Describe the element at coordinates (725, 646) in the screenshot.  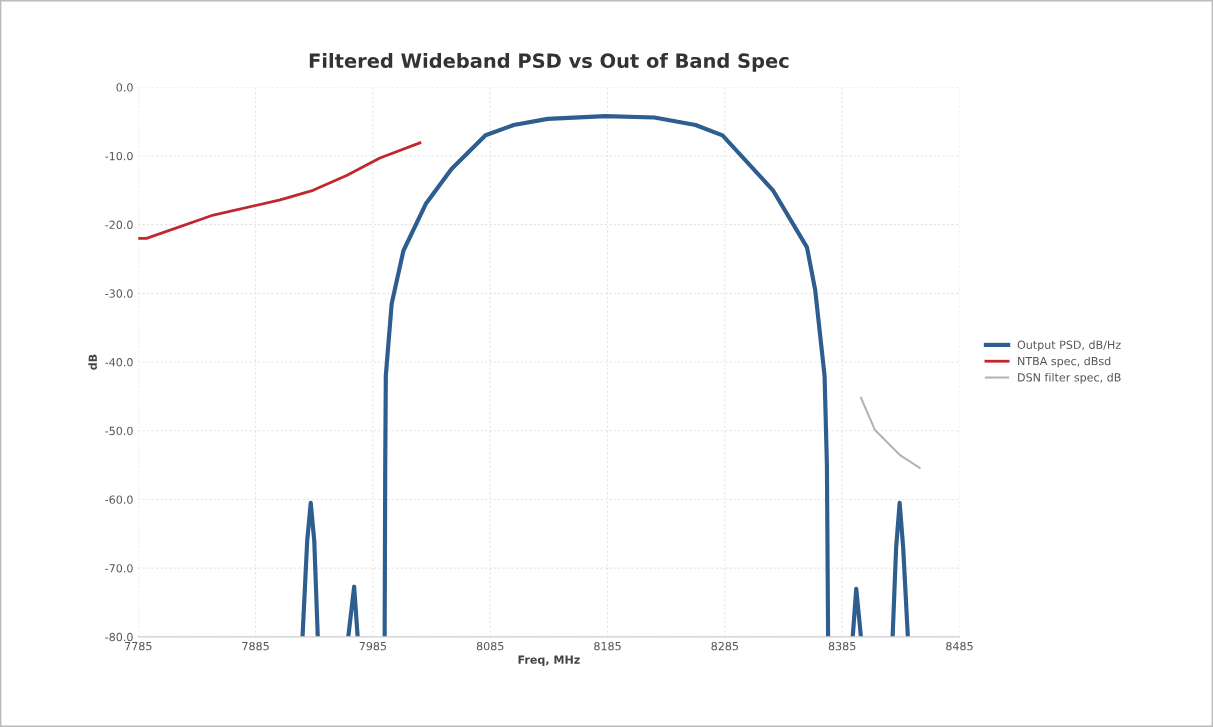
I see `x-tick-label: 8285` at that location.